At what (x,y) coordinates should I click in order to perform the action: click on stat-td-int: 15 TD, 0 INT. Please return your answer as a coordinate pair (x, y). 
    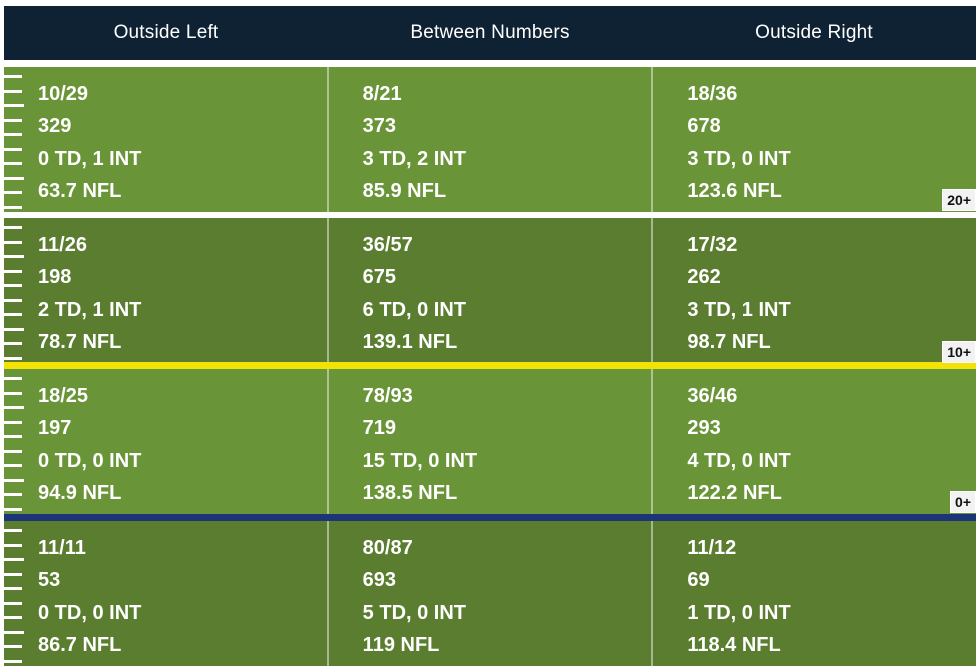
    Looking at the image, I should click on (420, 460).